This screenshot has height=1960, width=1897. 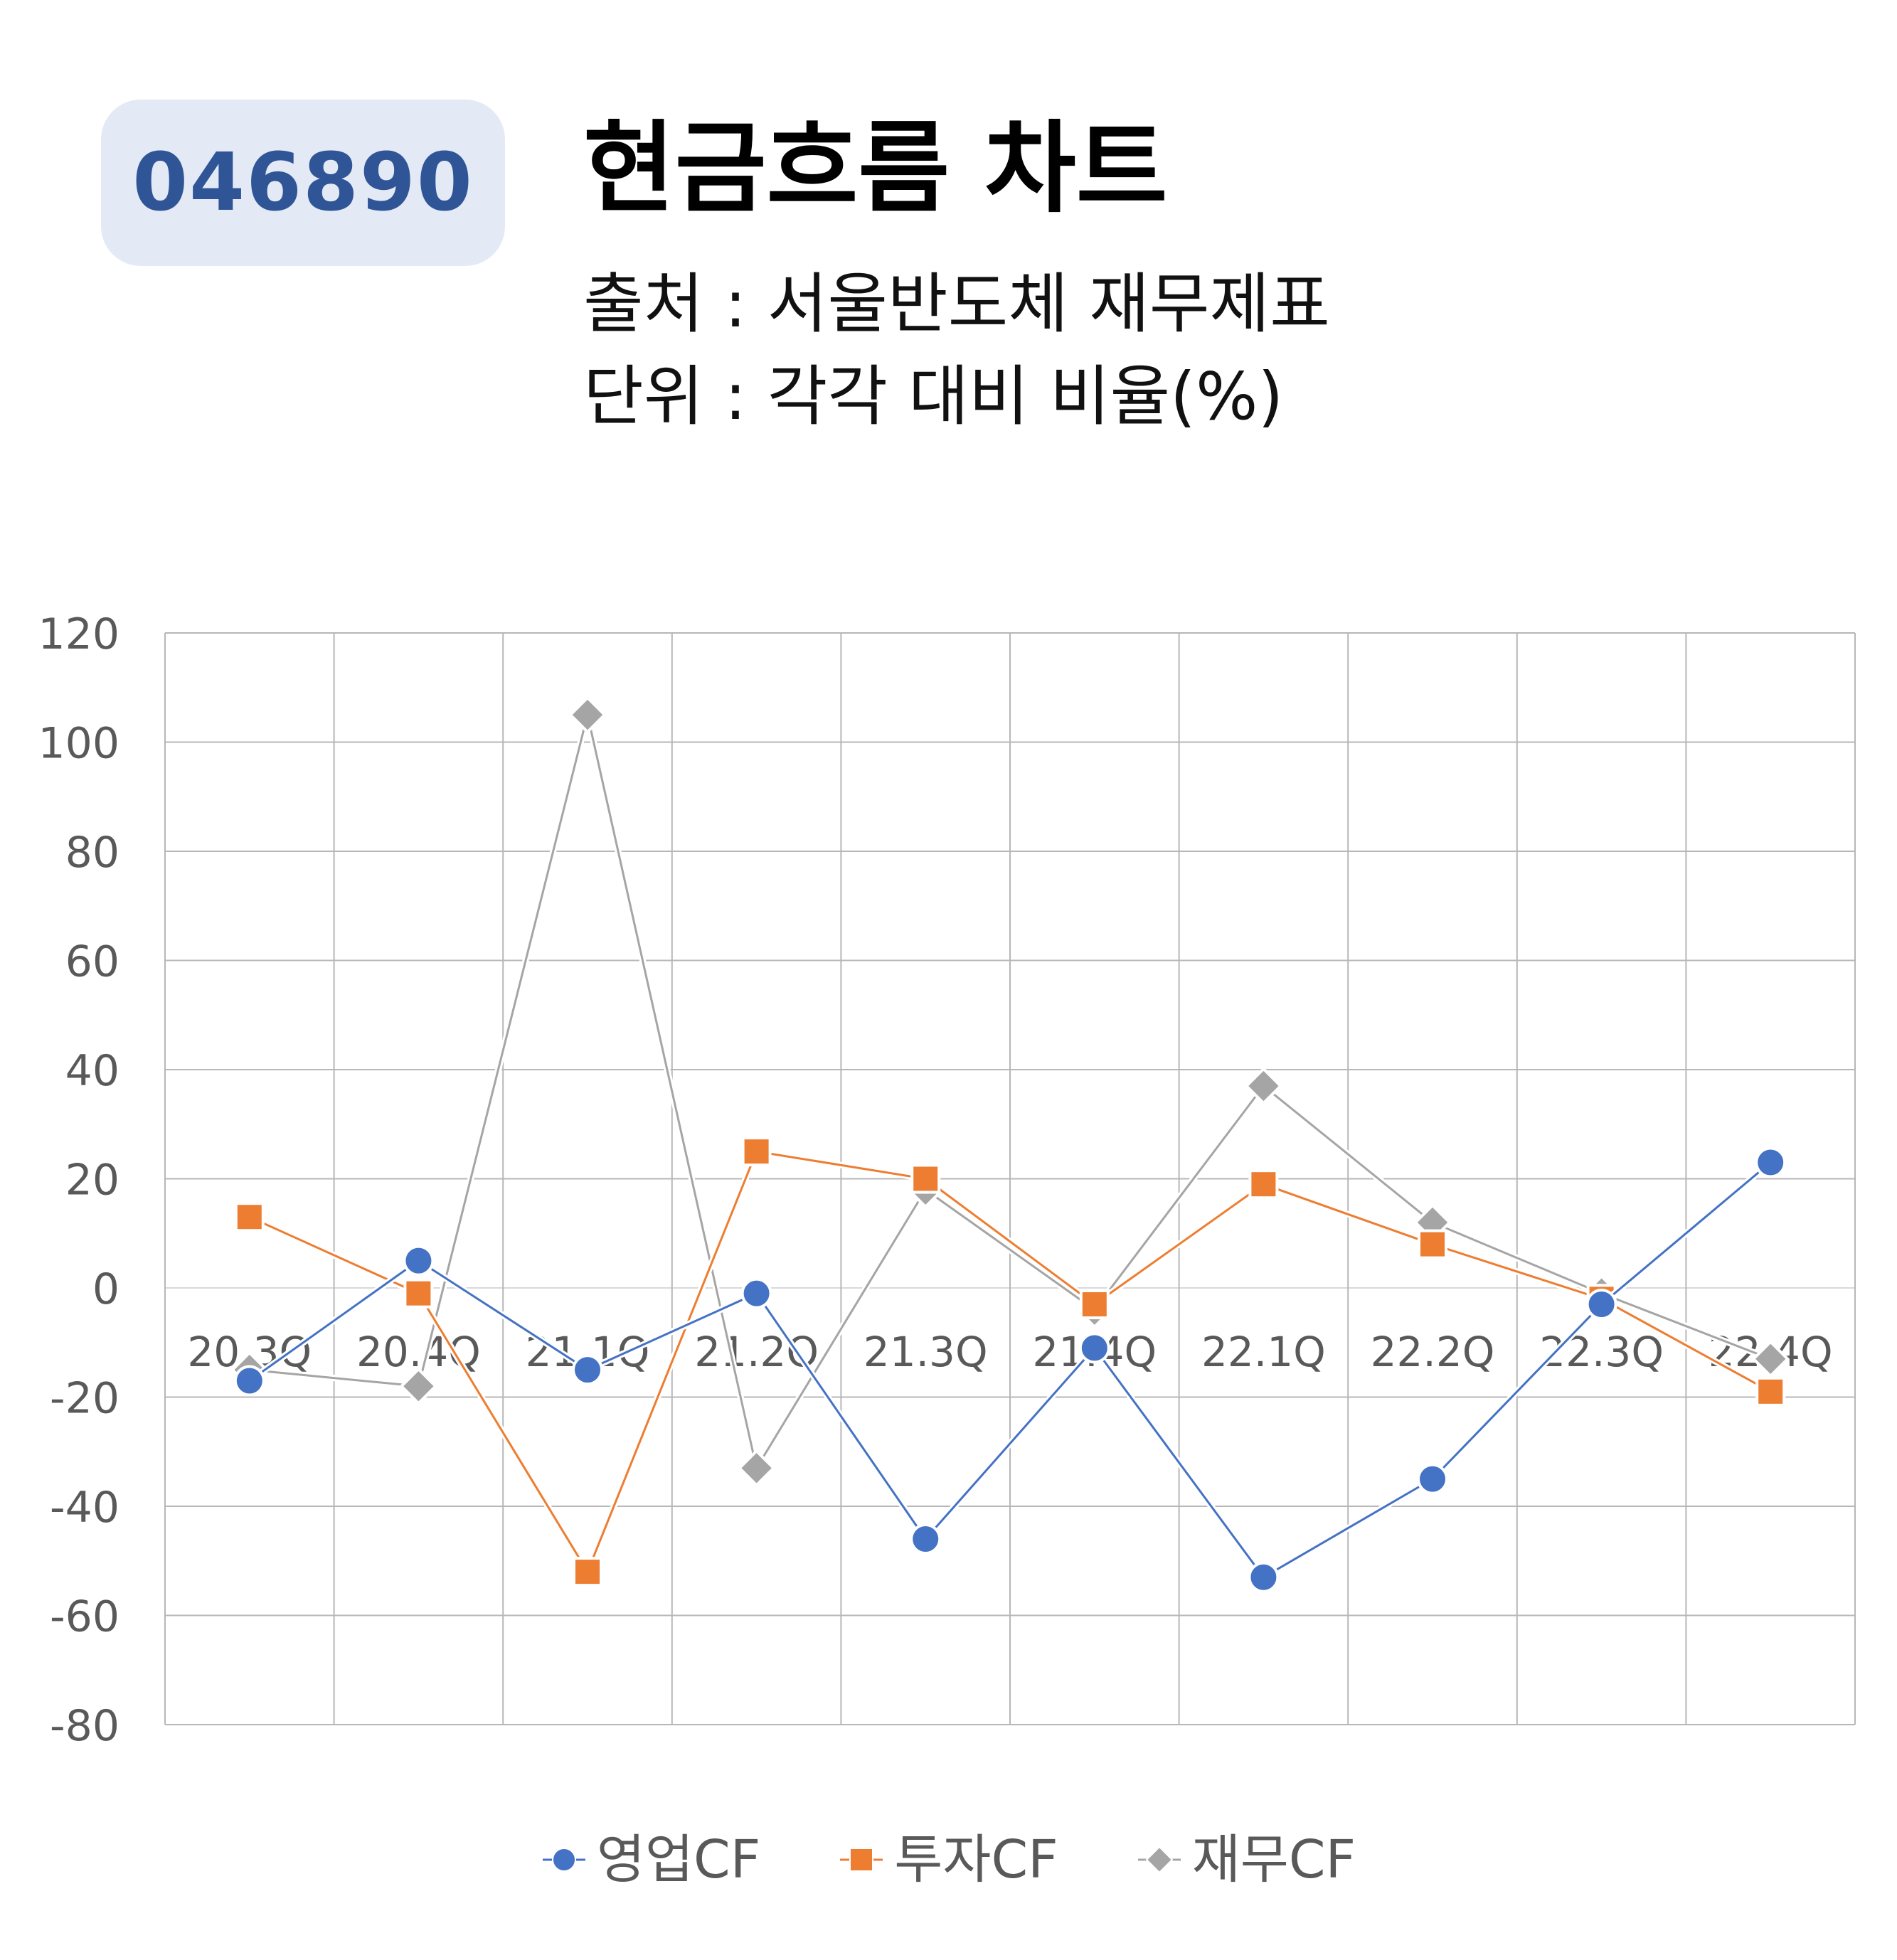 What do you see at coordinates (862, 1860) in the screenshot?
I see `legend-square-icon` at bounding box center [862, 1860].